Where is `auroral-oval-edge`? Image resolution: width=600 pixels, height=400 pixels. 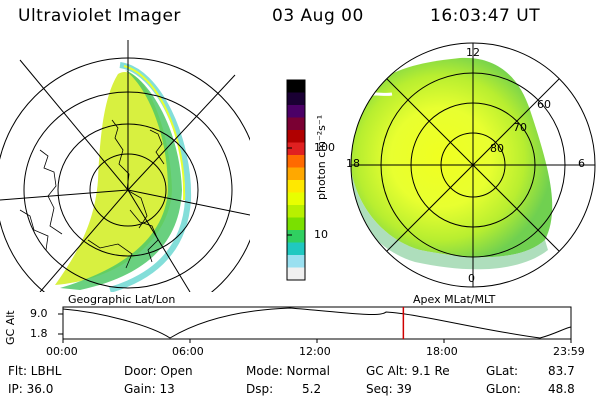
auroral-oval-edge is located at coordinates (449, 222).